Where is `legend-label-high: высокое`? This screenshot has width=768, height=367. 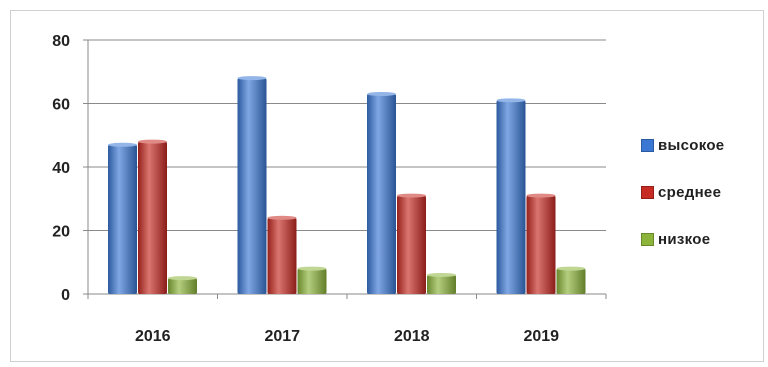
legend-label-high: высокое is located at coordinates (691, 145).